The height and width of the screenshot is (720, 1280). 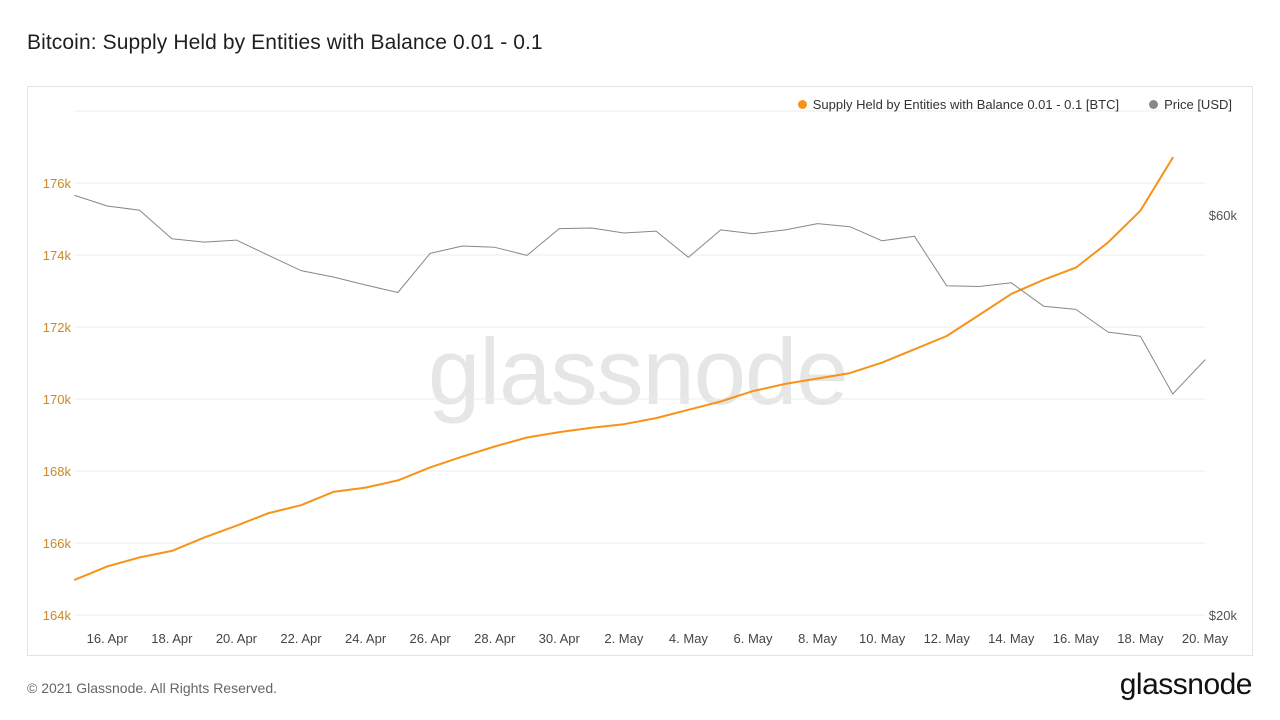 What do you see at coordinates (1205, 638) in the screenshot?
I see `x-tick-label: 20. May` at bounding box center [1205, 638].